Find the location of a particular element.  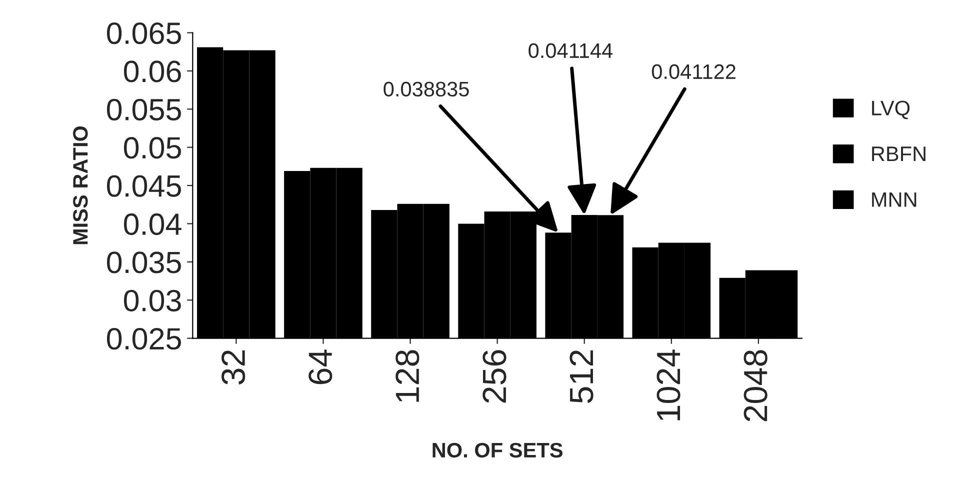

data-label: 0.041144 is located at coordinates (570, 50).